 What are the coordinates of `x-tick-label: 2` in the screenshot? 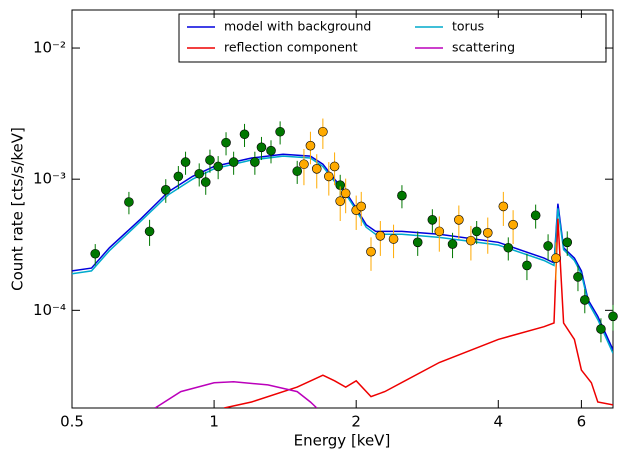 It's located at (356, 422).